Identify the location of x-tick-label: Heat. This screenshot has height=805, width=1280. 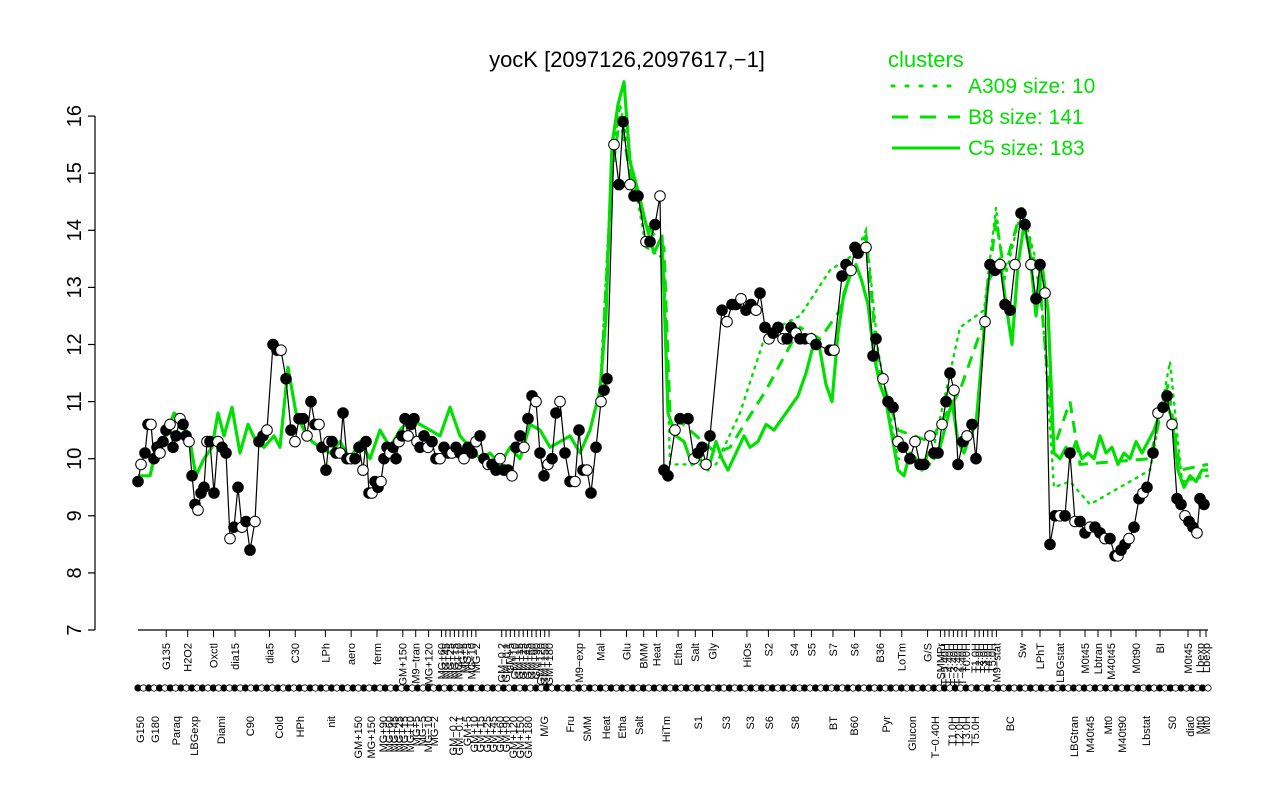
(607, 727).